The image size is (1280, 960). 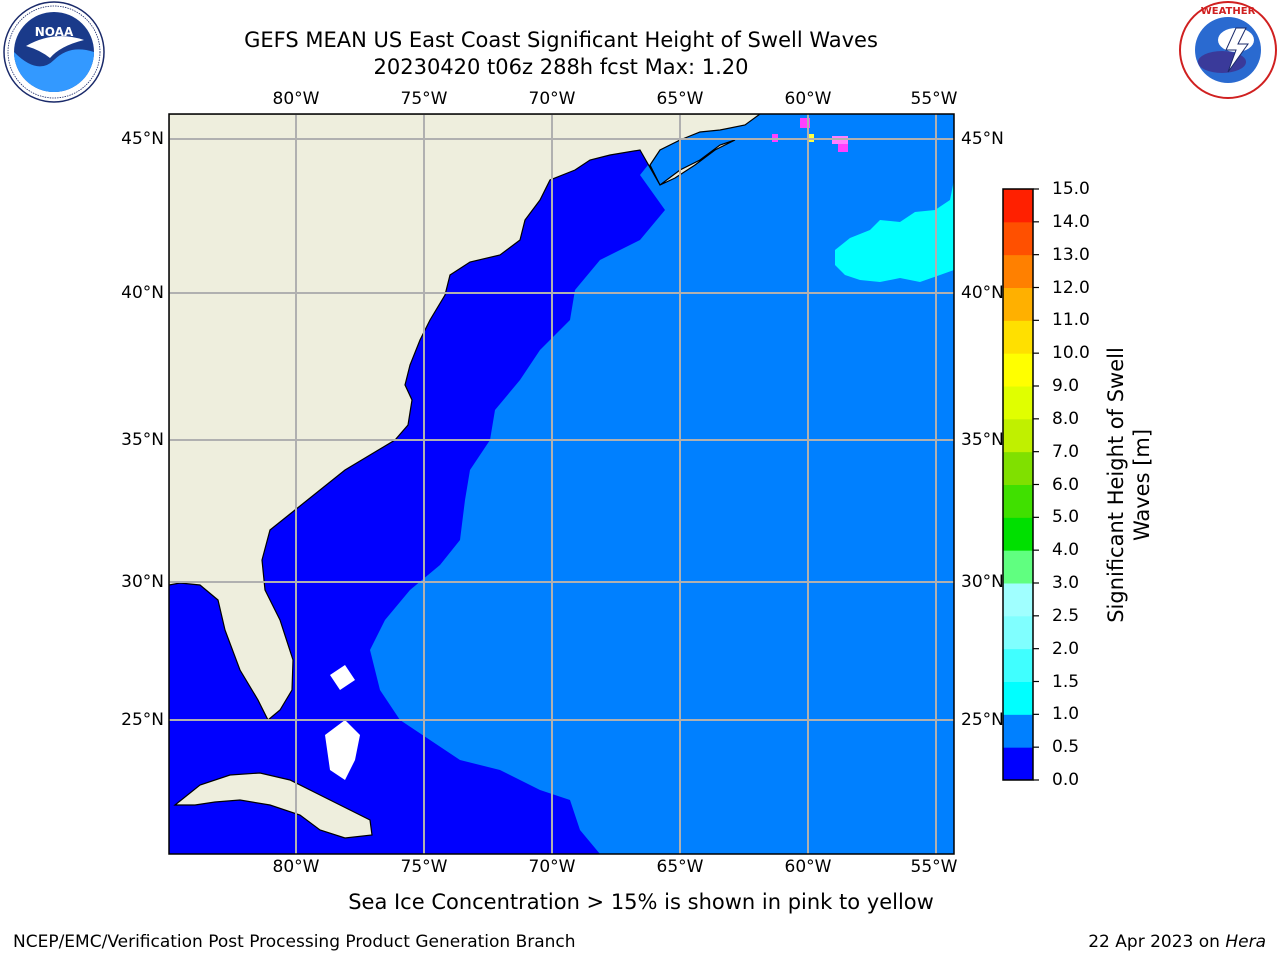 What do you see at coordinates (342, 722) in the screenshot?
I see `land-bahamas` at bounding box center [342, 722].